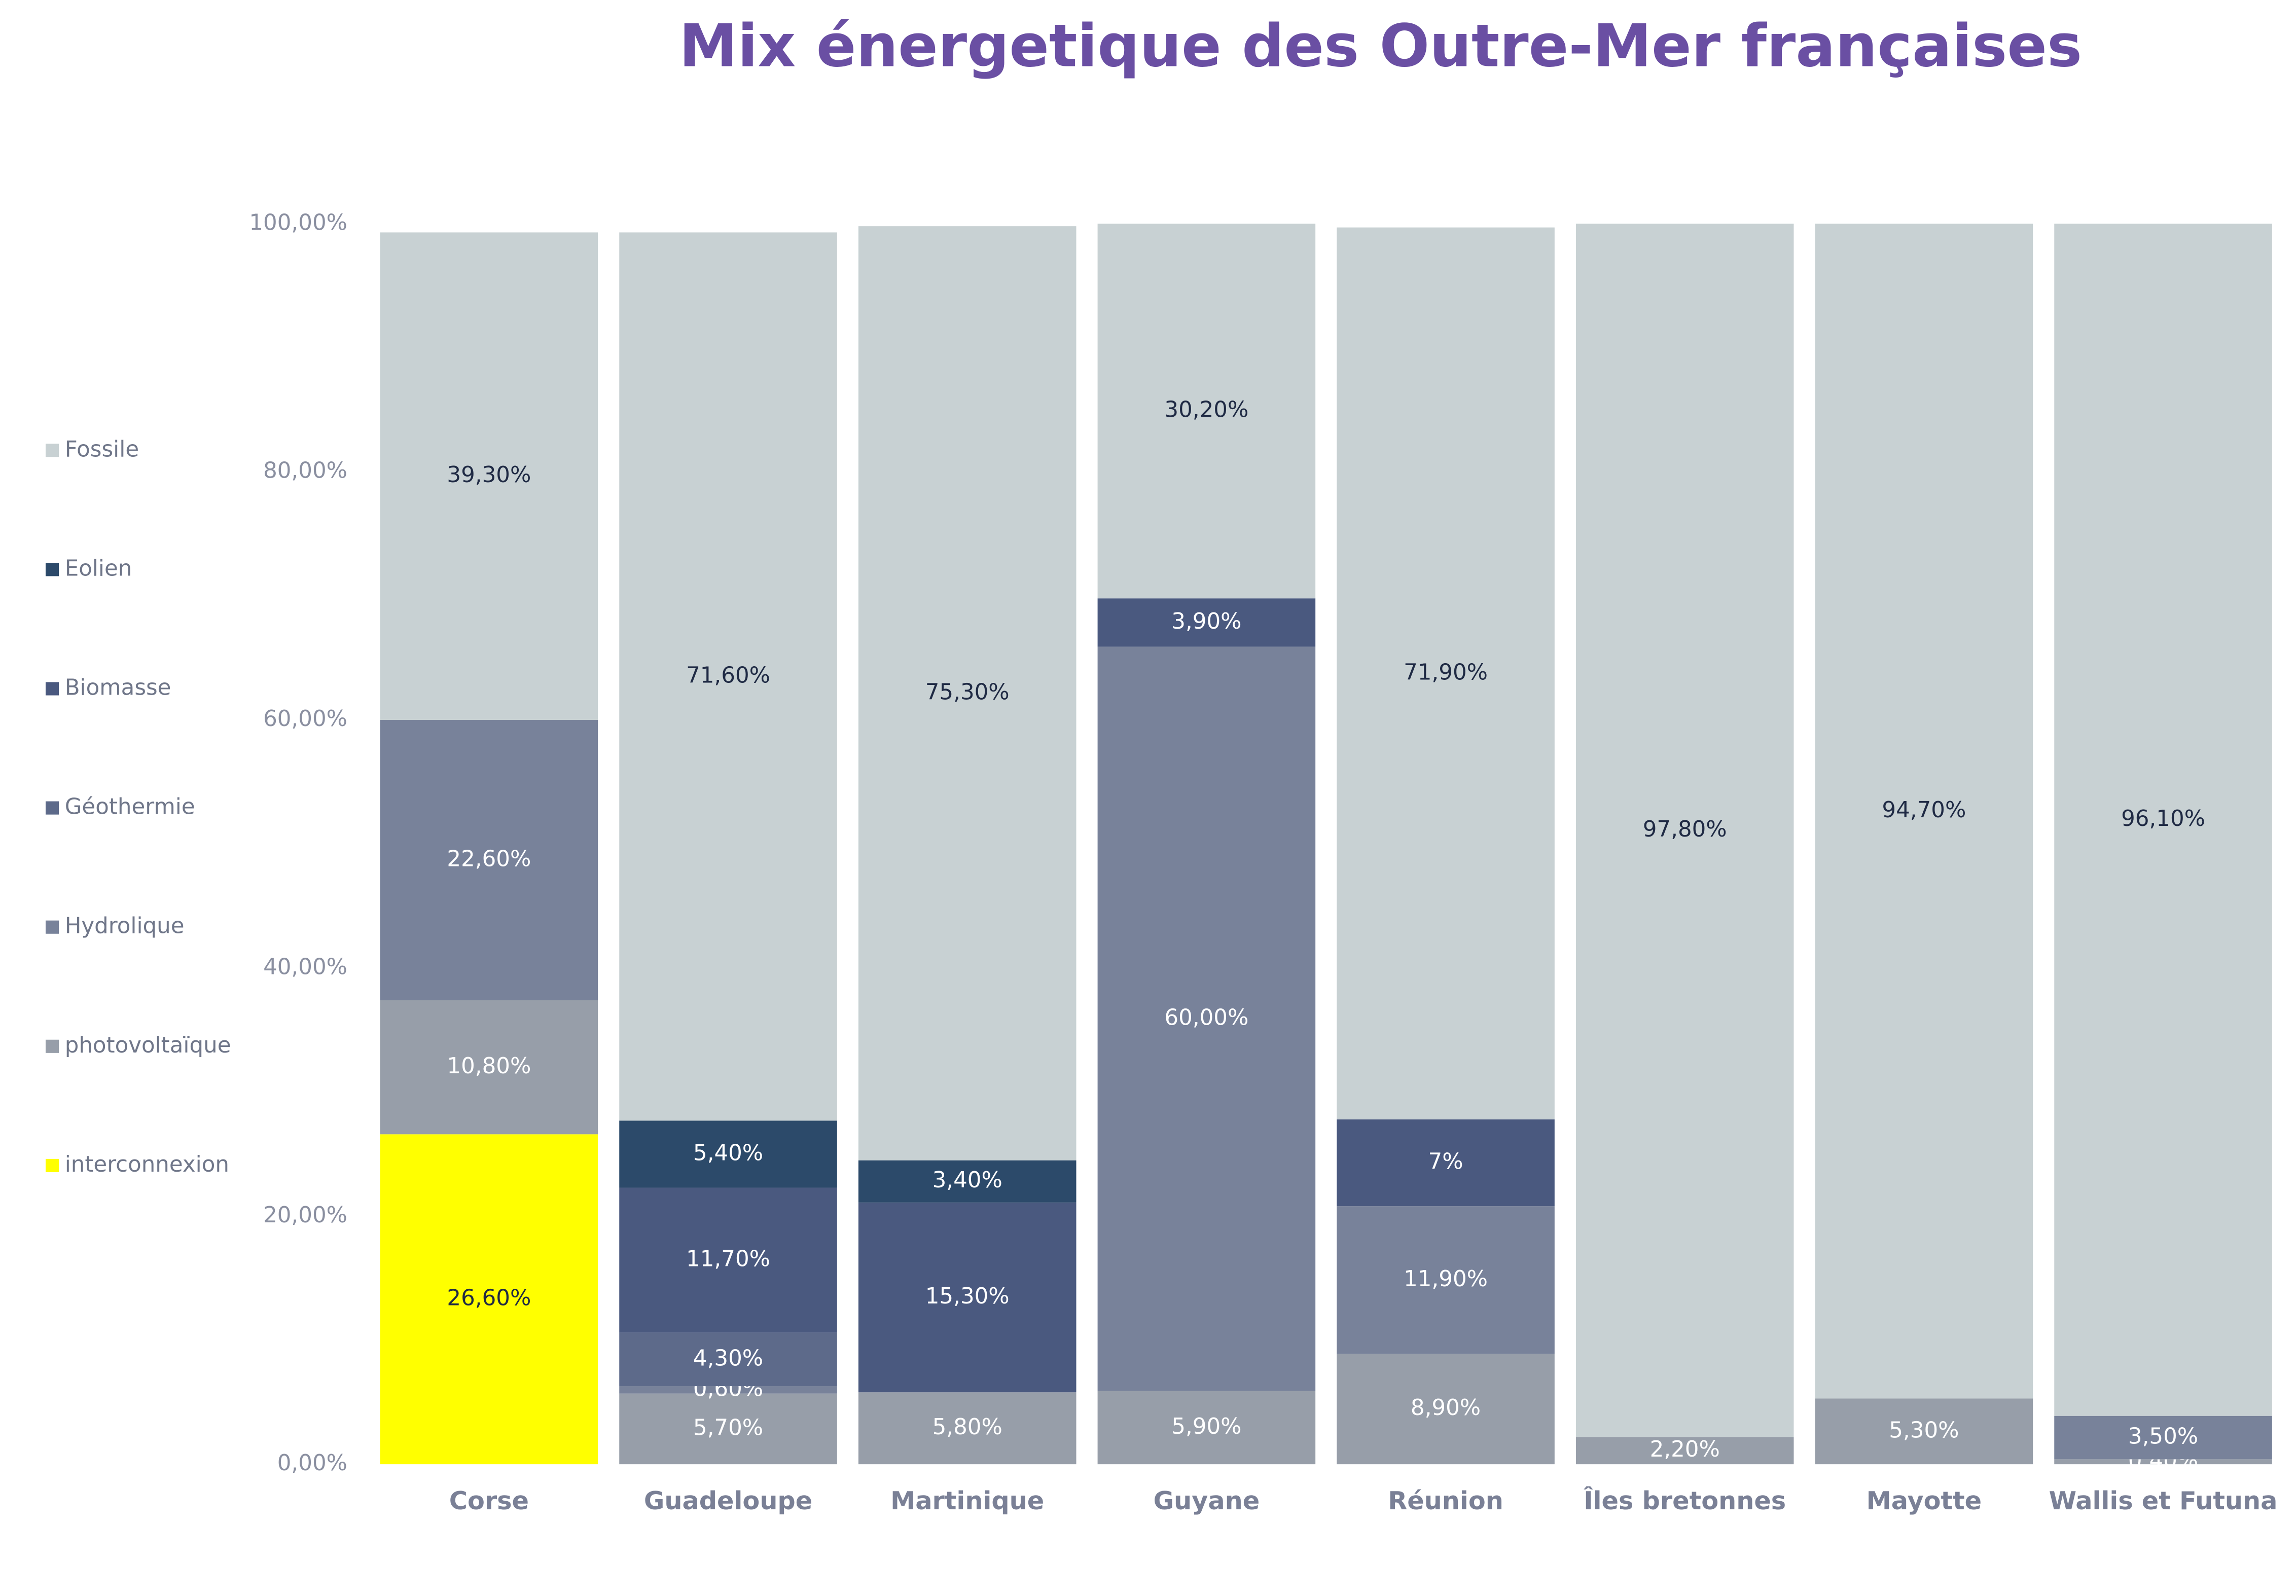 The height and width of the screenshot is (1596, 2296). I want to click on value-label: 97,80%, so click(1685, 829).